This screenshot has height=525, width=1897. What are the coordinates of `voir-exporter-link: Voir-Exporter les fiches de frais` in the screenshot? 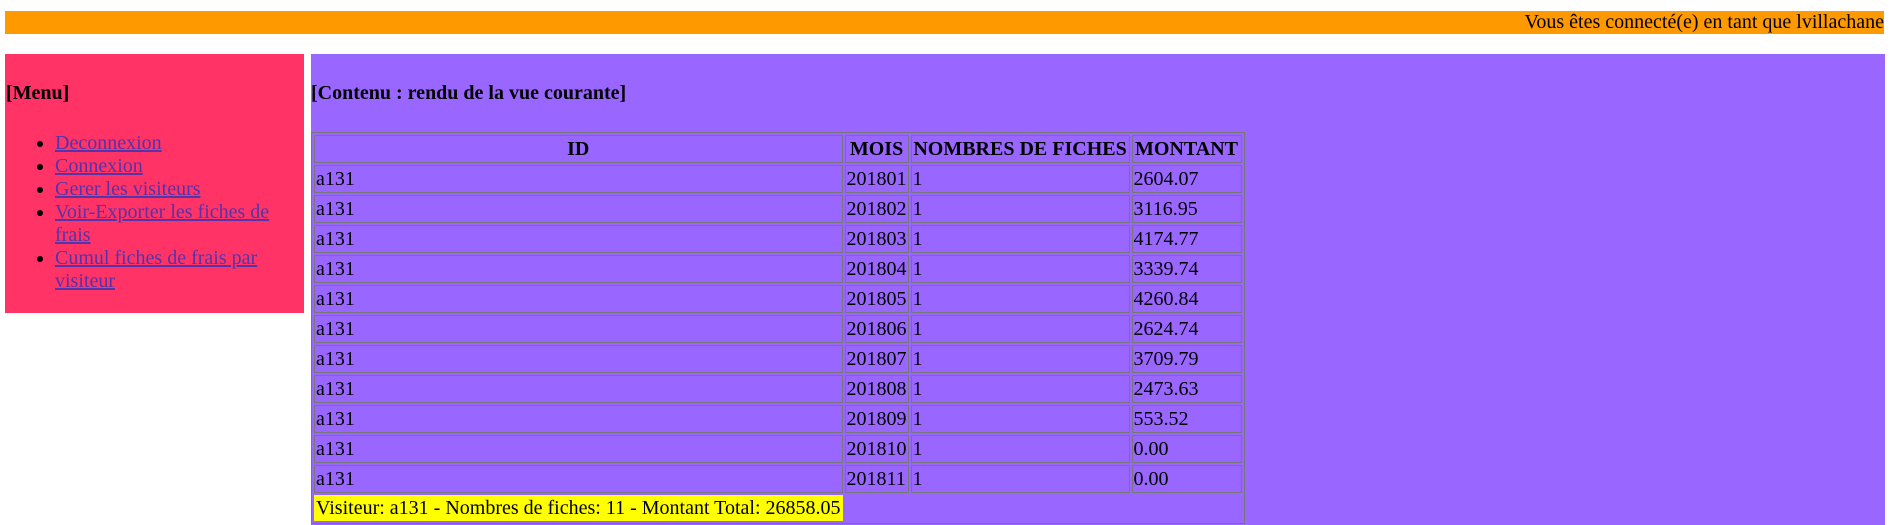 It's located at (162, 223).